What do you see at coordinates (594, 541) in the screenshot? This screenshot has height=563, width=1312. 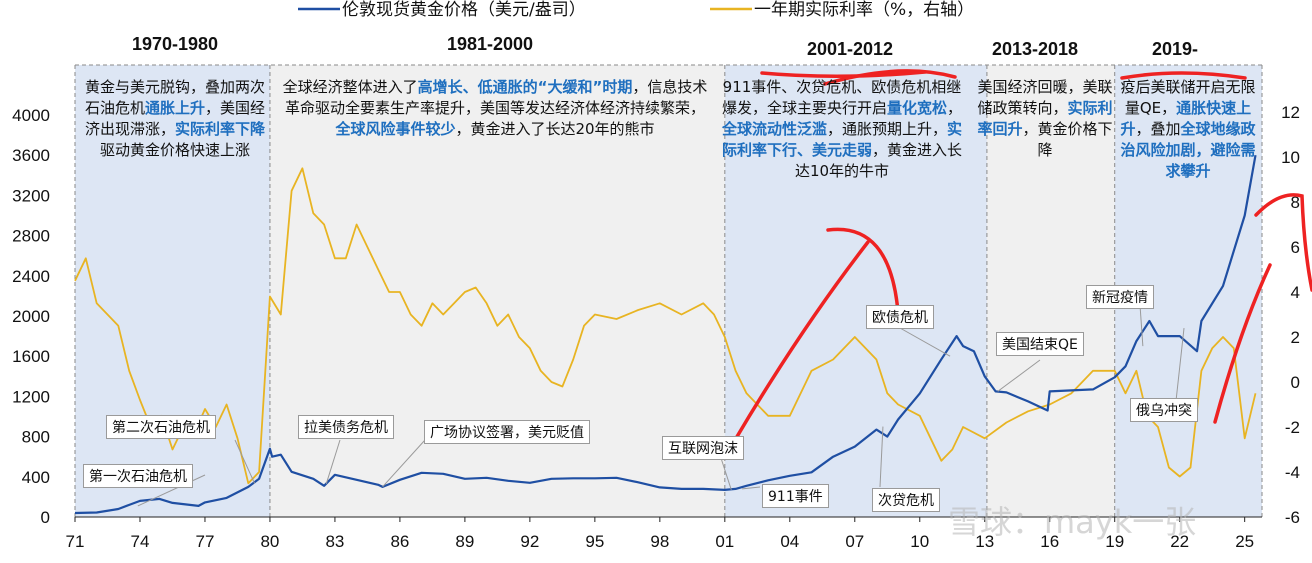 I see `x-tick-label: 95` at bounding box center [594, 541].